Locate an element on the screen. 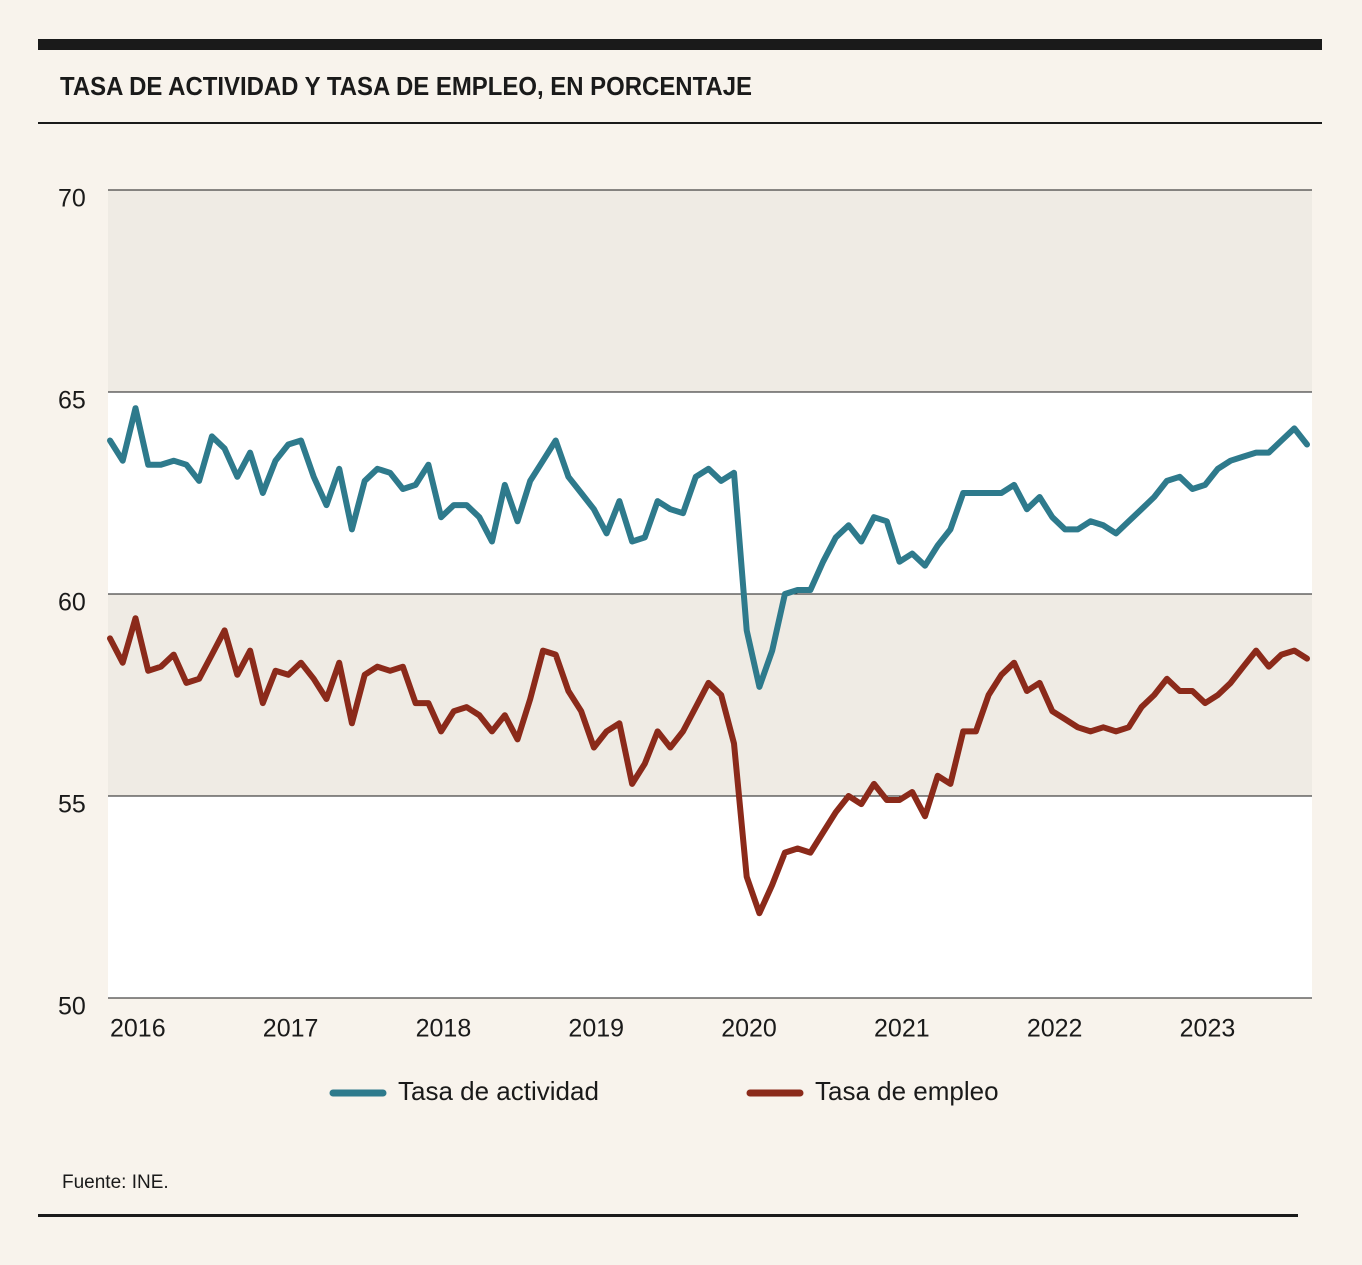 This screenshot has height=1265, width=1362. x-tick-label: 2020 is located at coordinates (749, 1029).